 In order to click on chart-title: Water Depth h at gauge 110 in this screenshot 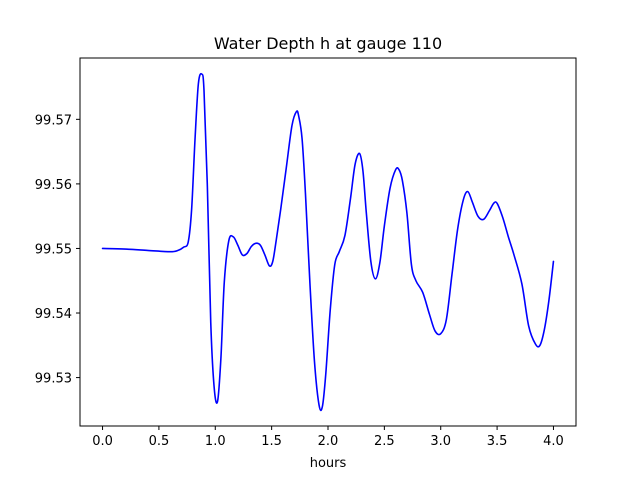, I will do `click(328, 43)`.